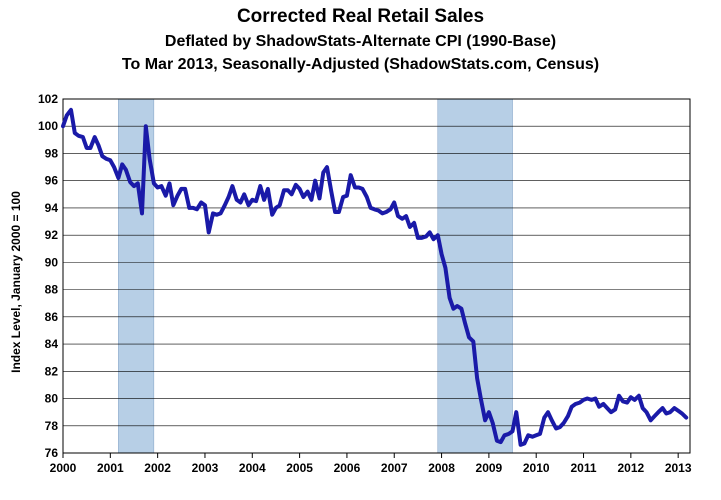  Describe the element at coordinates (48, 276) in the screenshot. I see `y-axis-ticks: 76 78 80 82 84 86 88 90 92 94 96 98 100 102` at that location.